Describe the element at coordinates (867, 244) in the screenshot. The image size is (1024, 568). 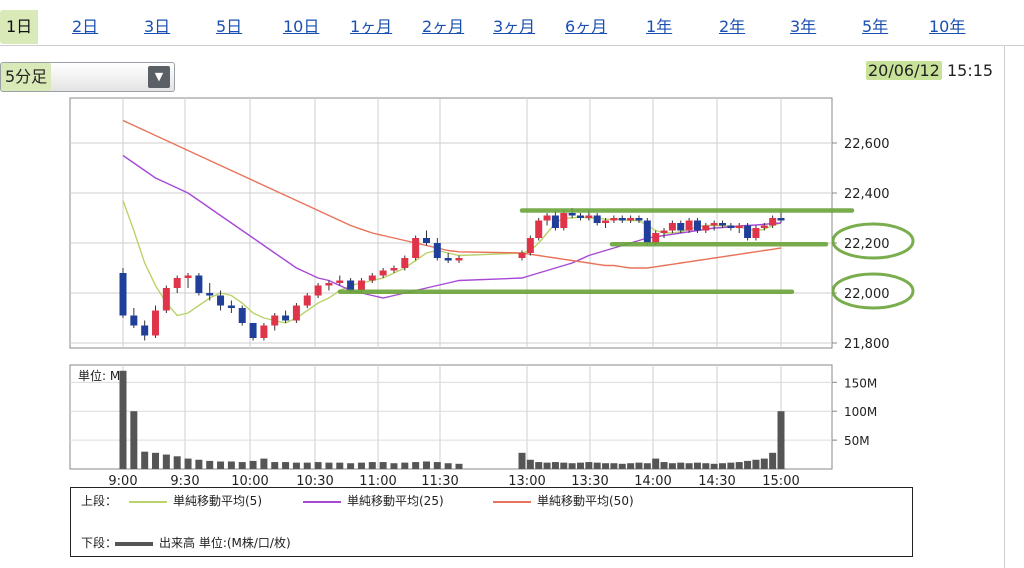
I see `price-tick-label: 22,200` at that location.